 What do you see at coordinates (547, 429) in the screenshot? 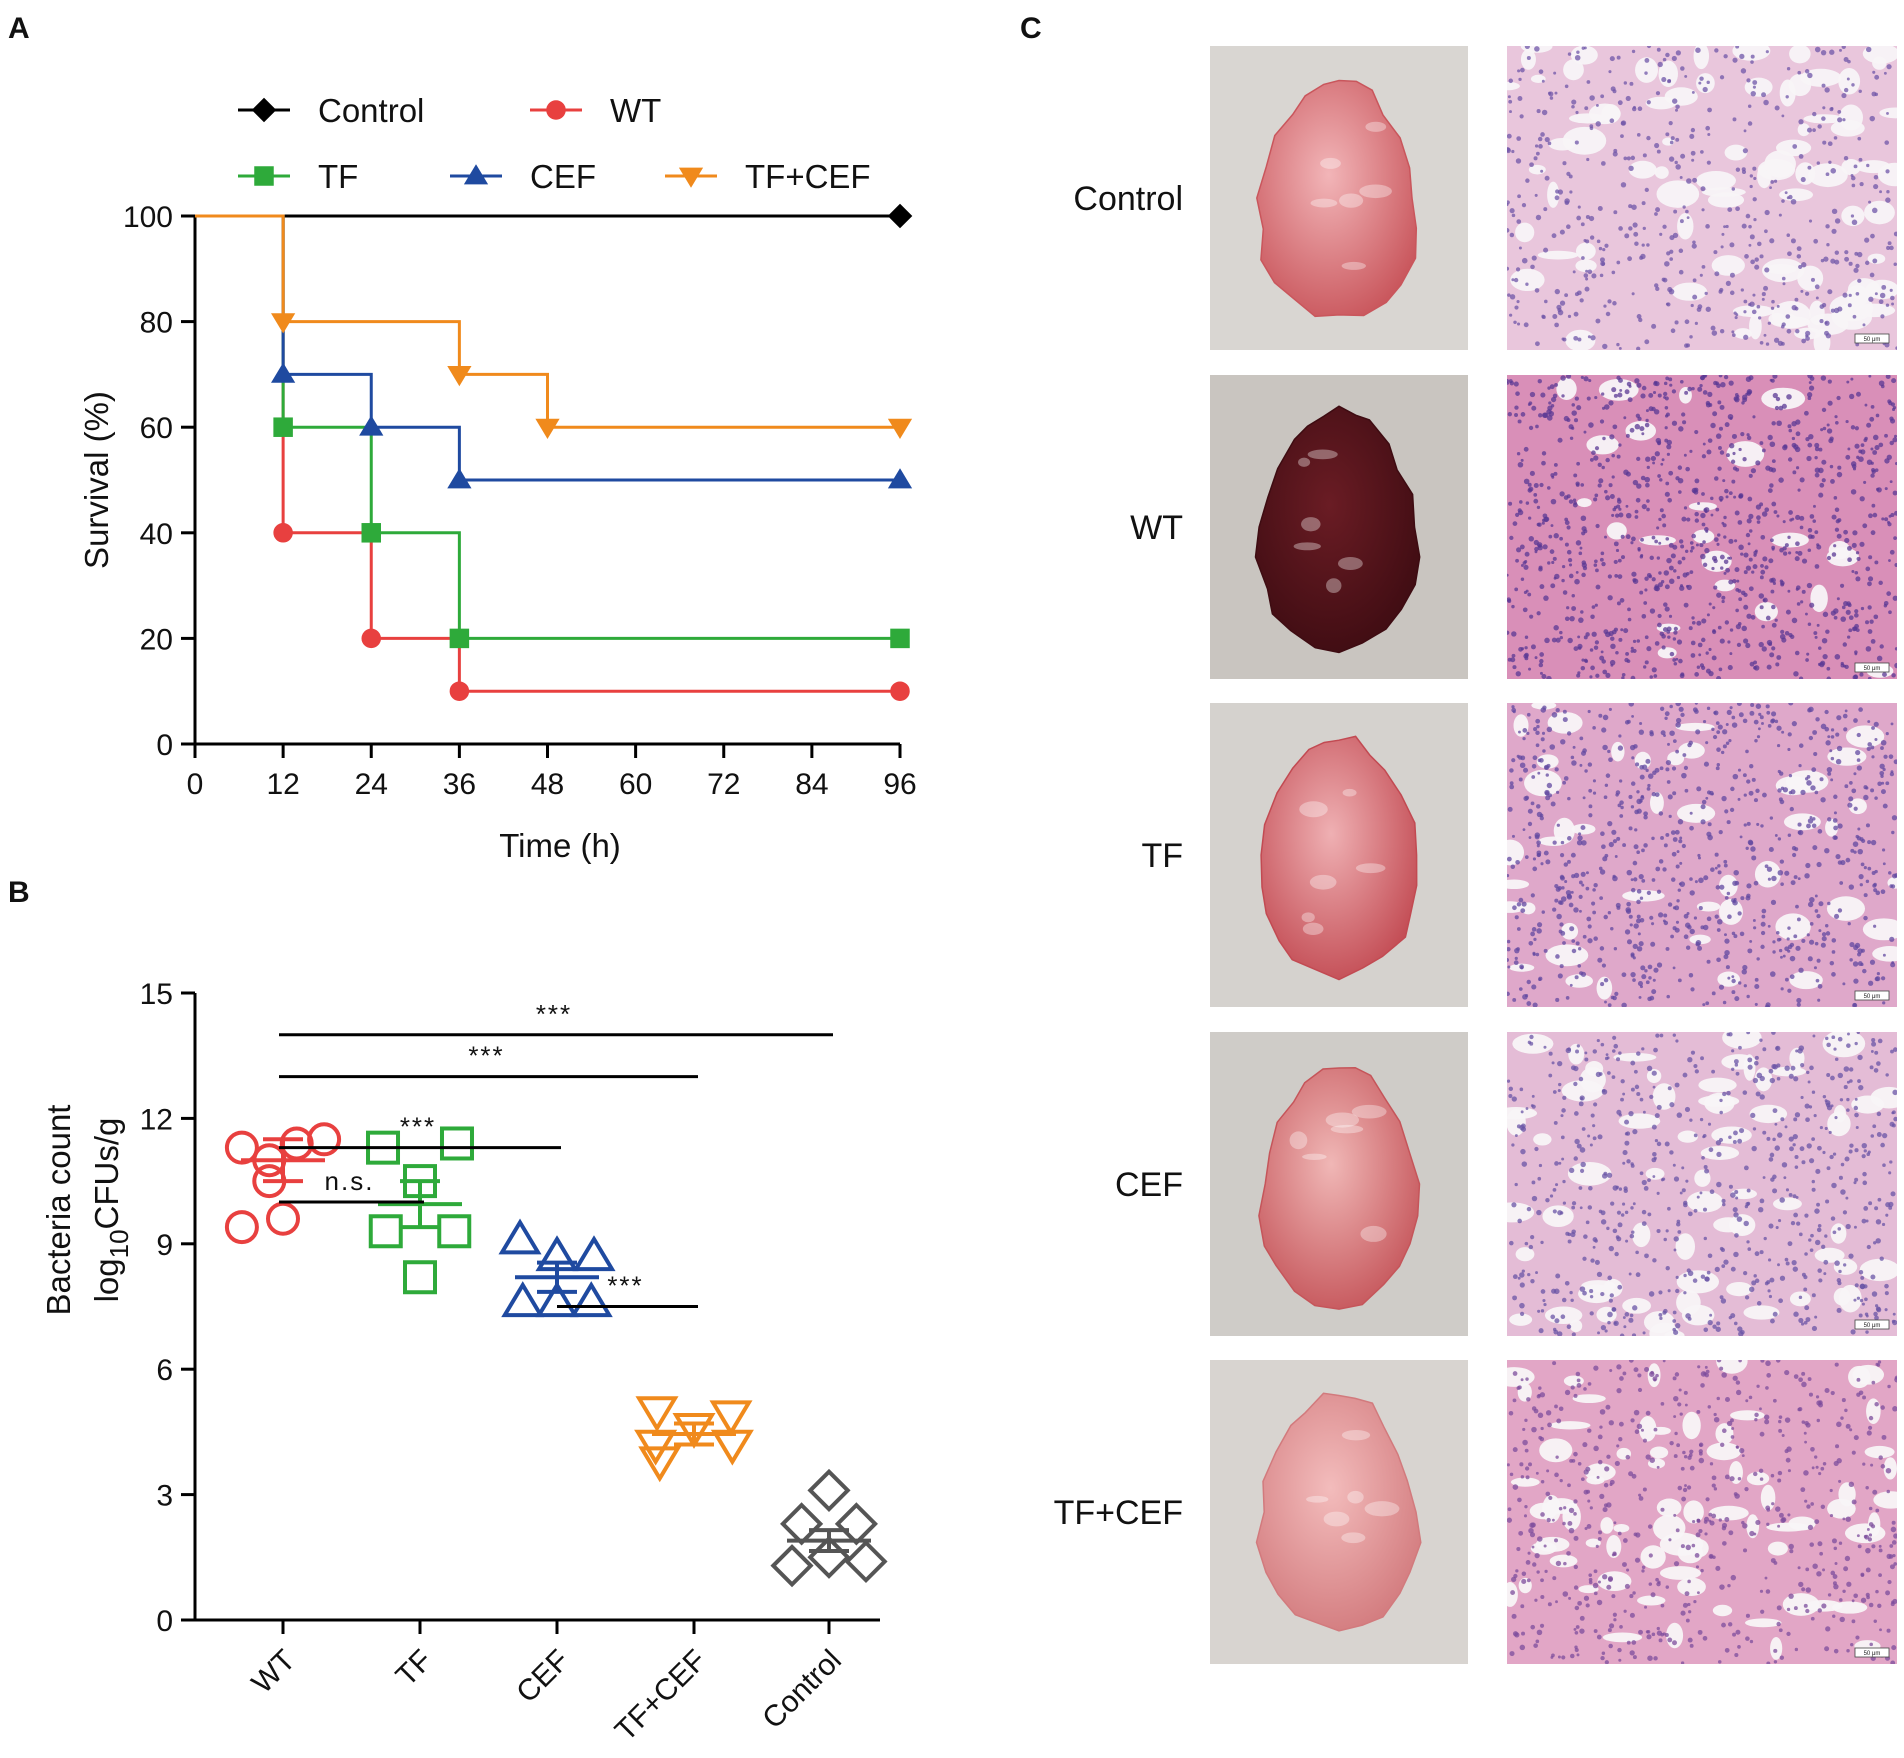
I see `survival-point-tf-plus-cef` at bounding box center [547, 429].